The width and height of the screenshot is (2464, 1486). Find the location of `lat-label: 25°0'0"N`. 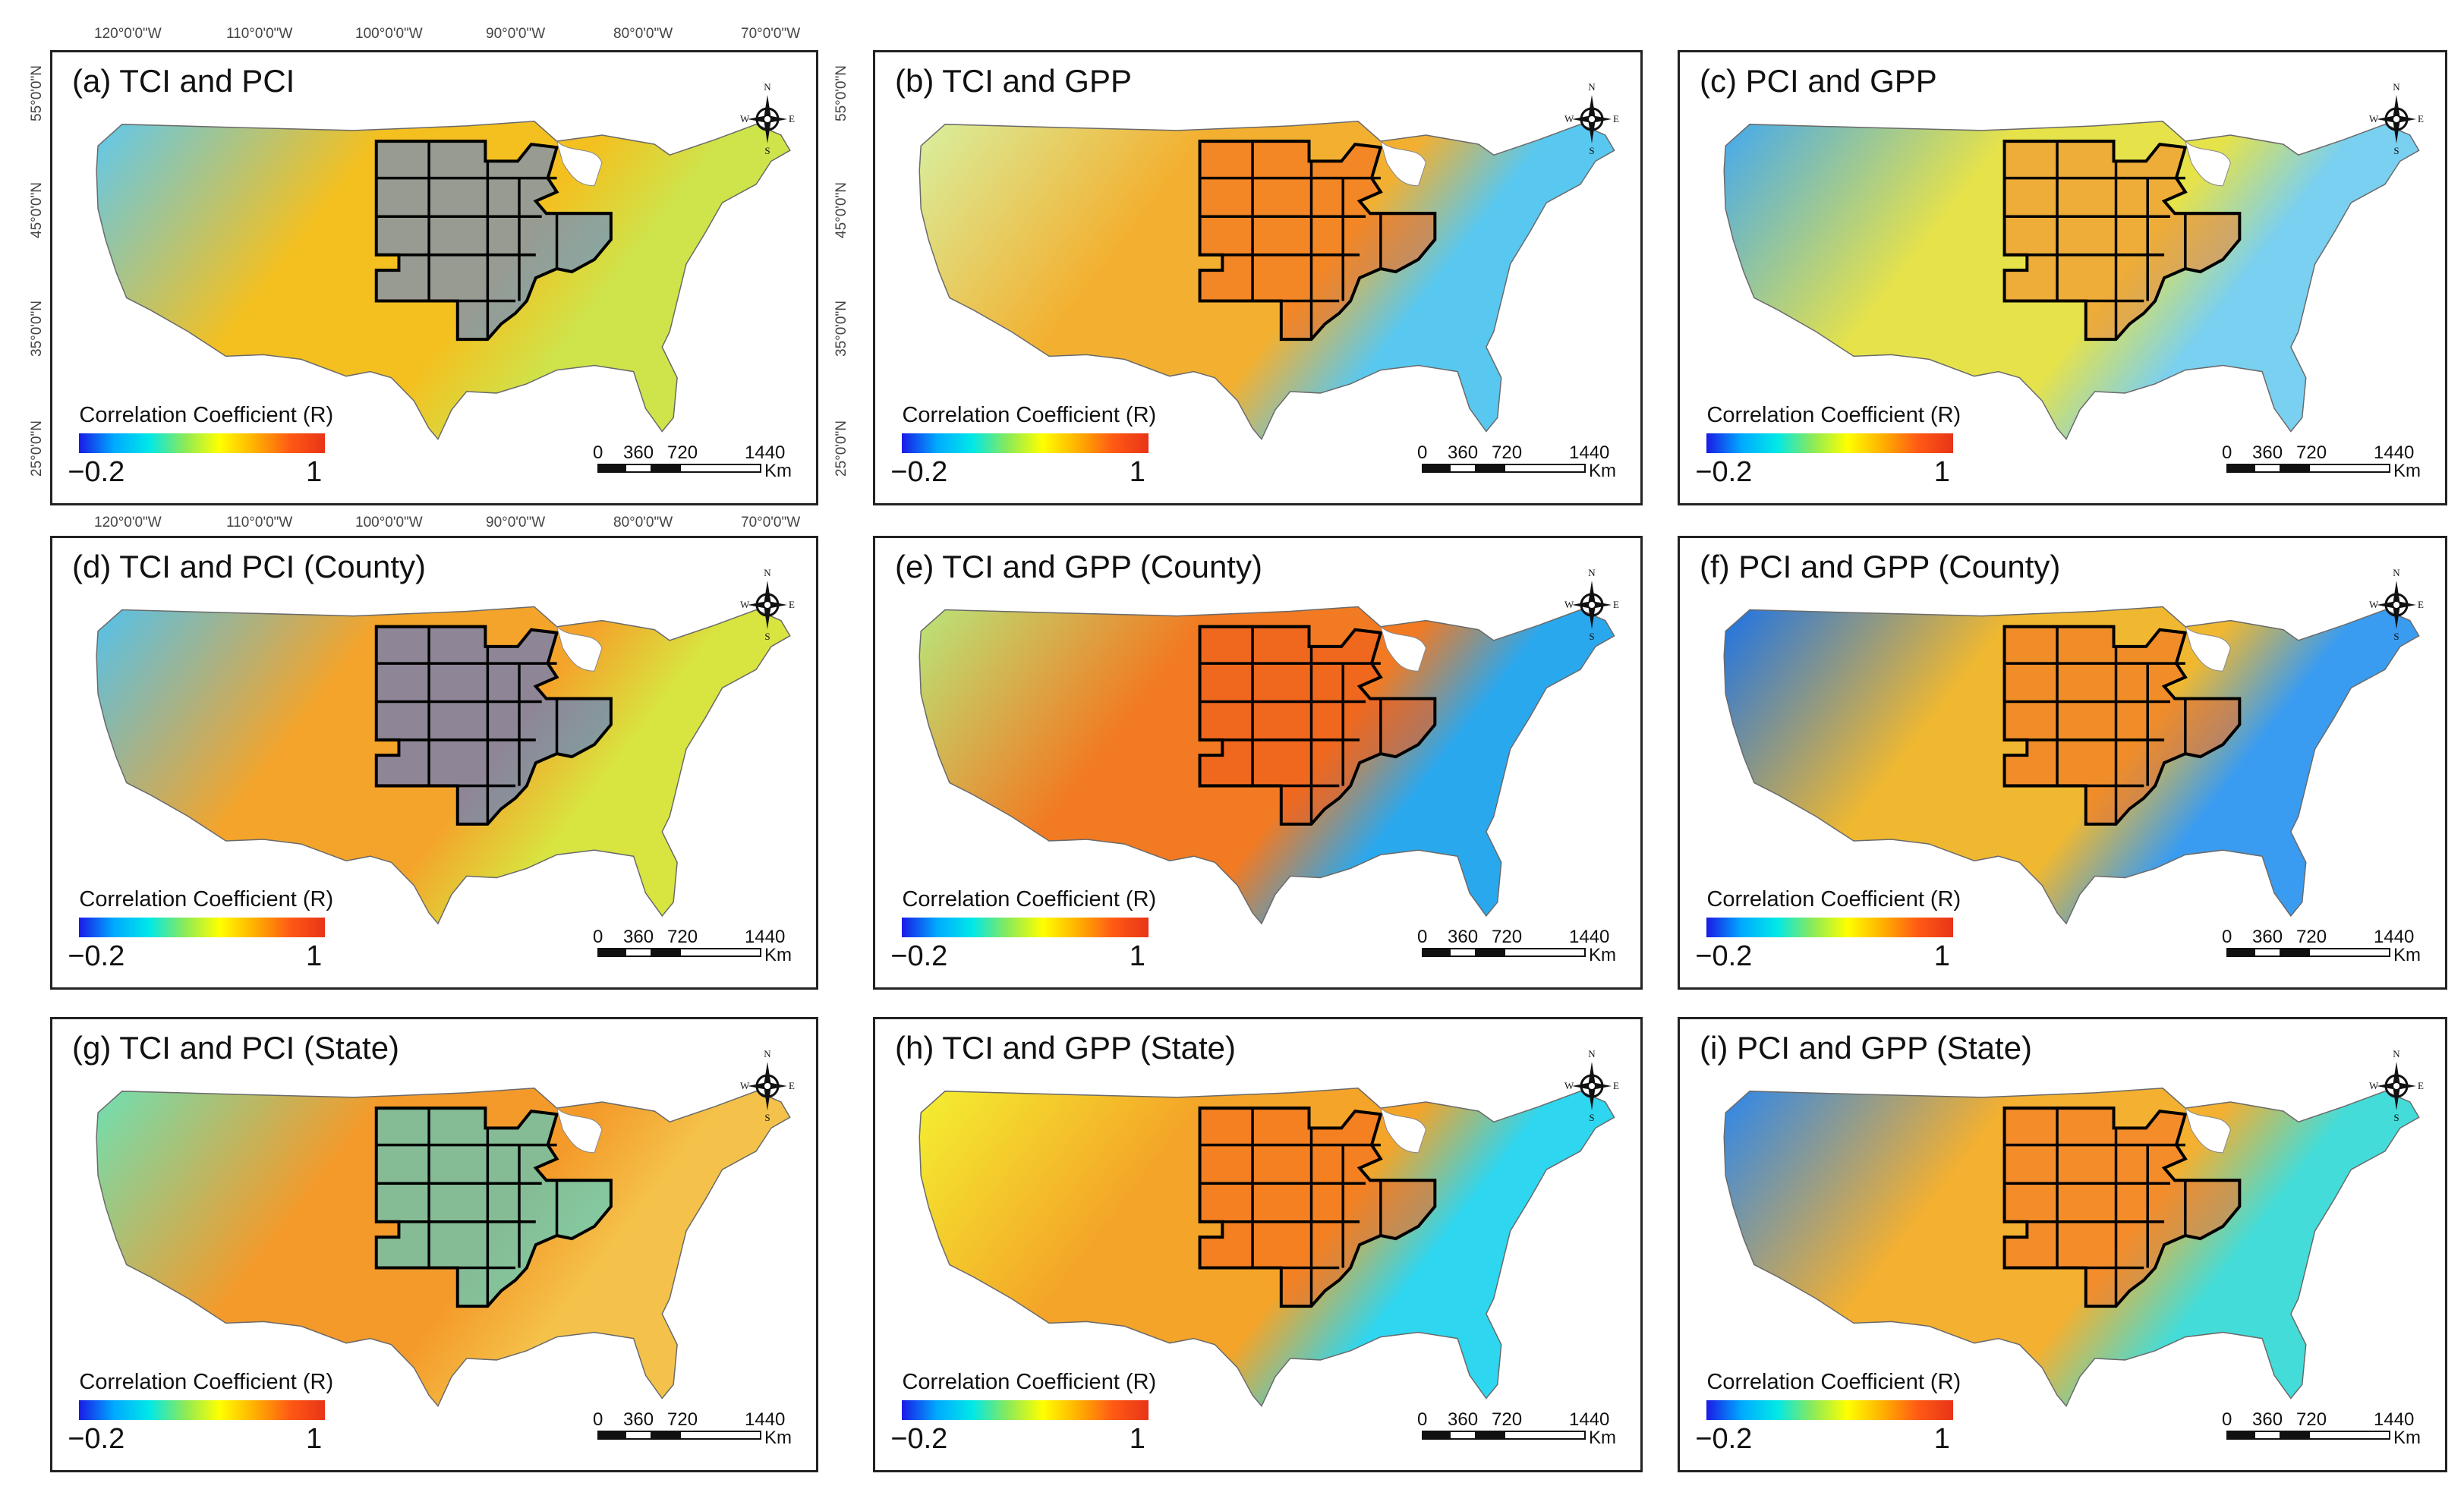

lat-label: 25°0'0"N is located at coordinates (37, 448).